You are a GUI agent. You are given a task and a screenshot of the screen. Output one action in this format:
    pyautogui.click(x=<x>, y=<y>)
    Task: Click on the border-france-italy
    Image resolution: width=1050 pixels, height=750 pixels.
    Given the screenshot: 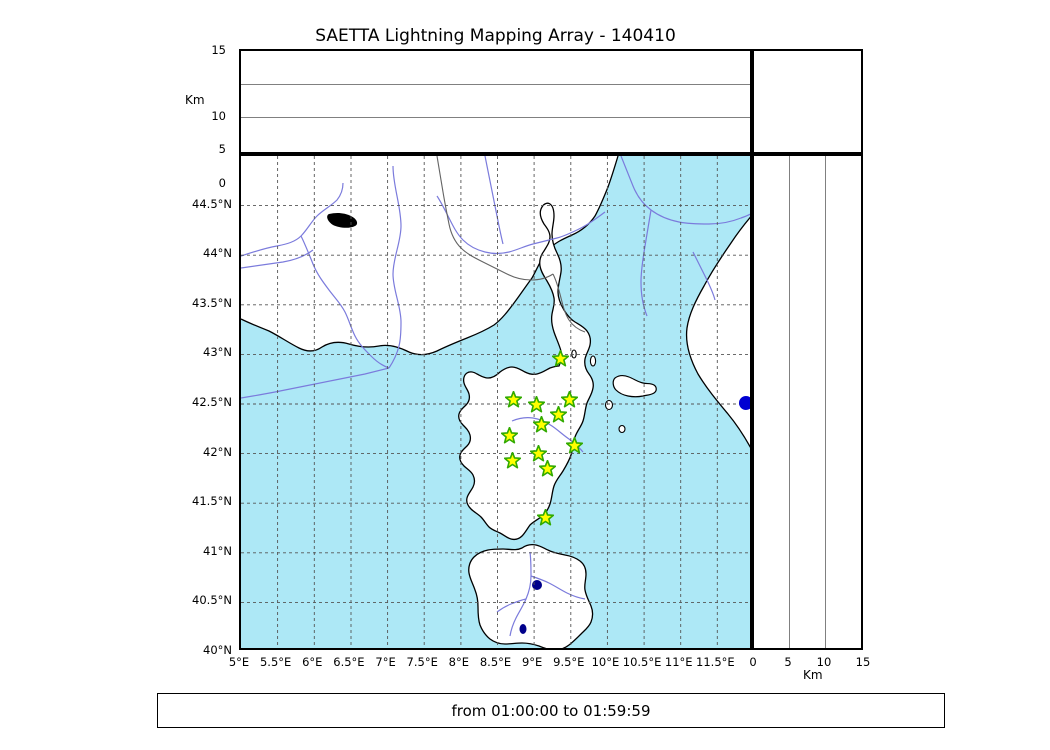 What is the action you would take?
    pyautogui.click(x=495, y=218)
    